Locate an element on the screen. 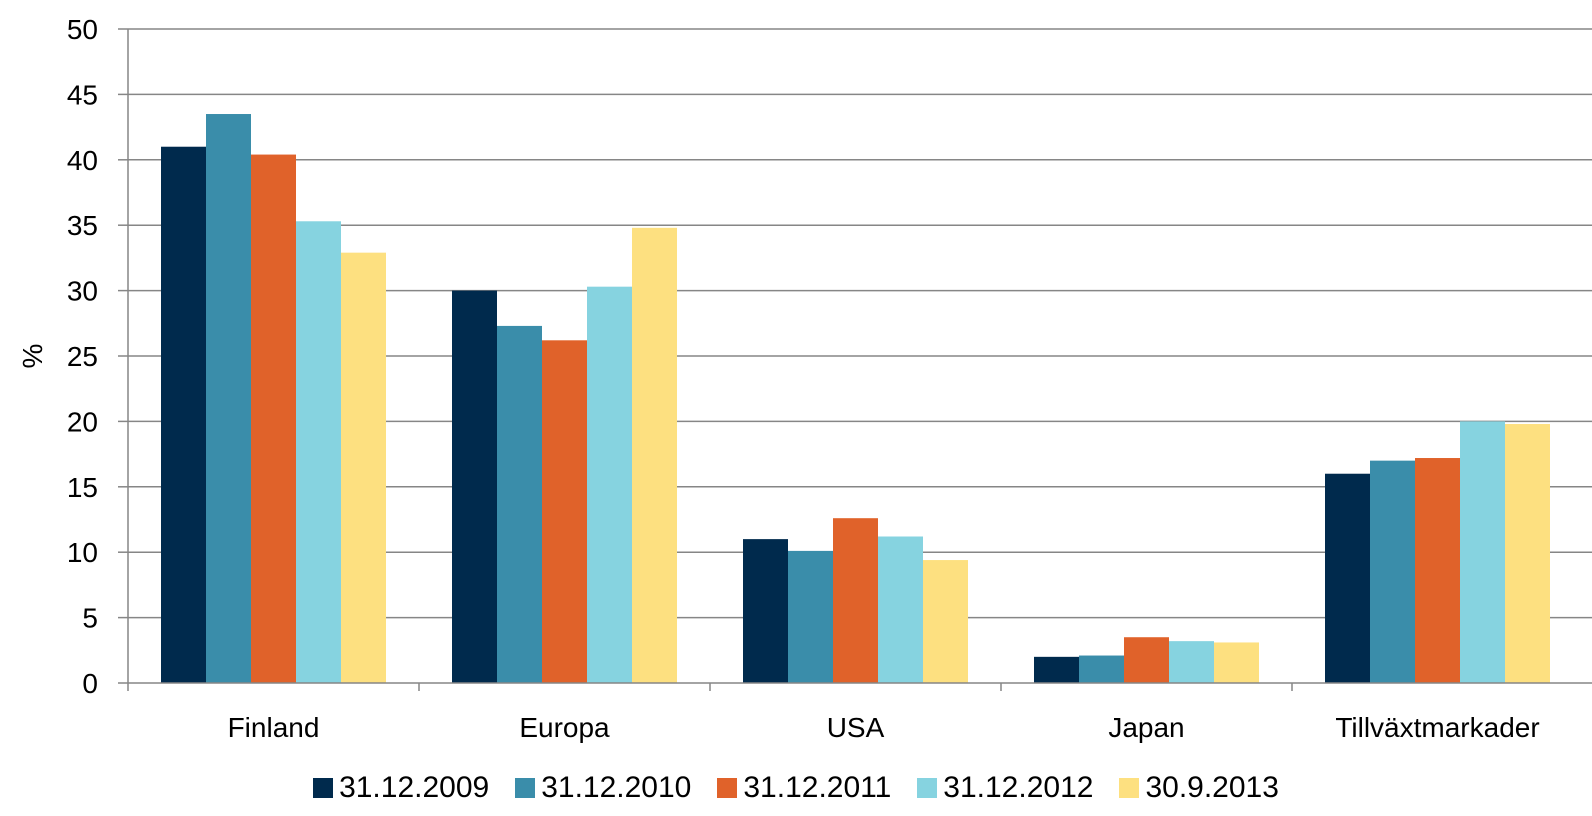 This screenshot has width=1592, height=816. legend-item: 31.12.2010 is located at coordinates (603, 788).